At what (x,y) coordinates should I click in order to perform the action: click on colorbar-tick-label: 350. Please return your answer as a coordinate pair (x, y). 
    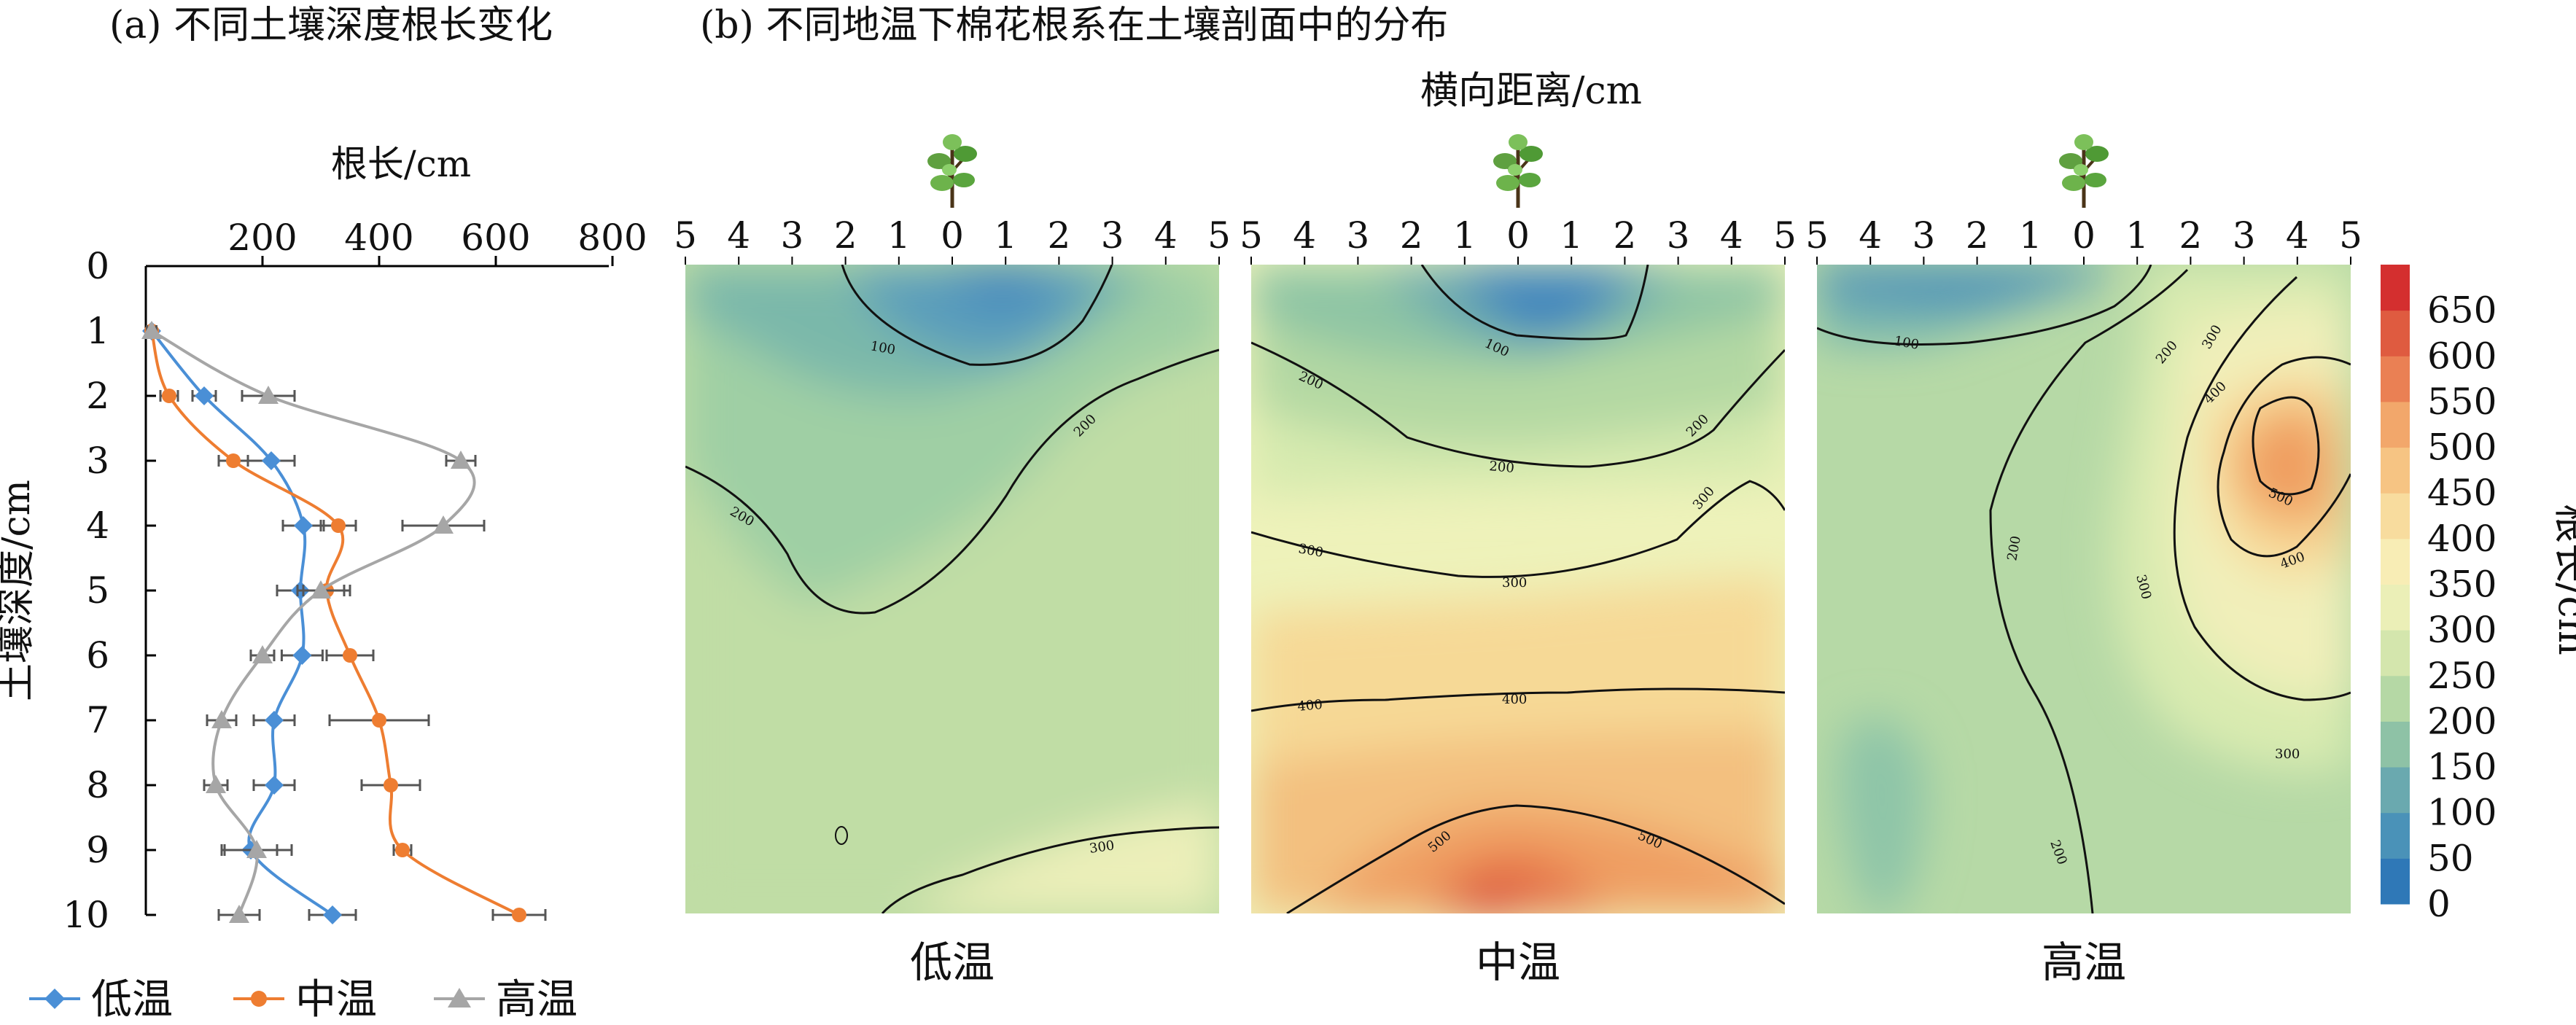
    Looking at the image, I should click on (2462, 585).